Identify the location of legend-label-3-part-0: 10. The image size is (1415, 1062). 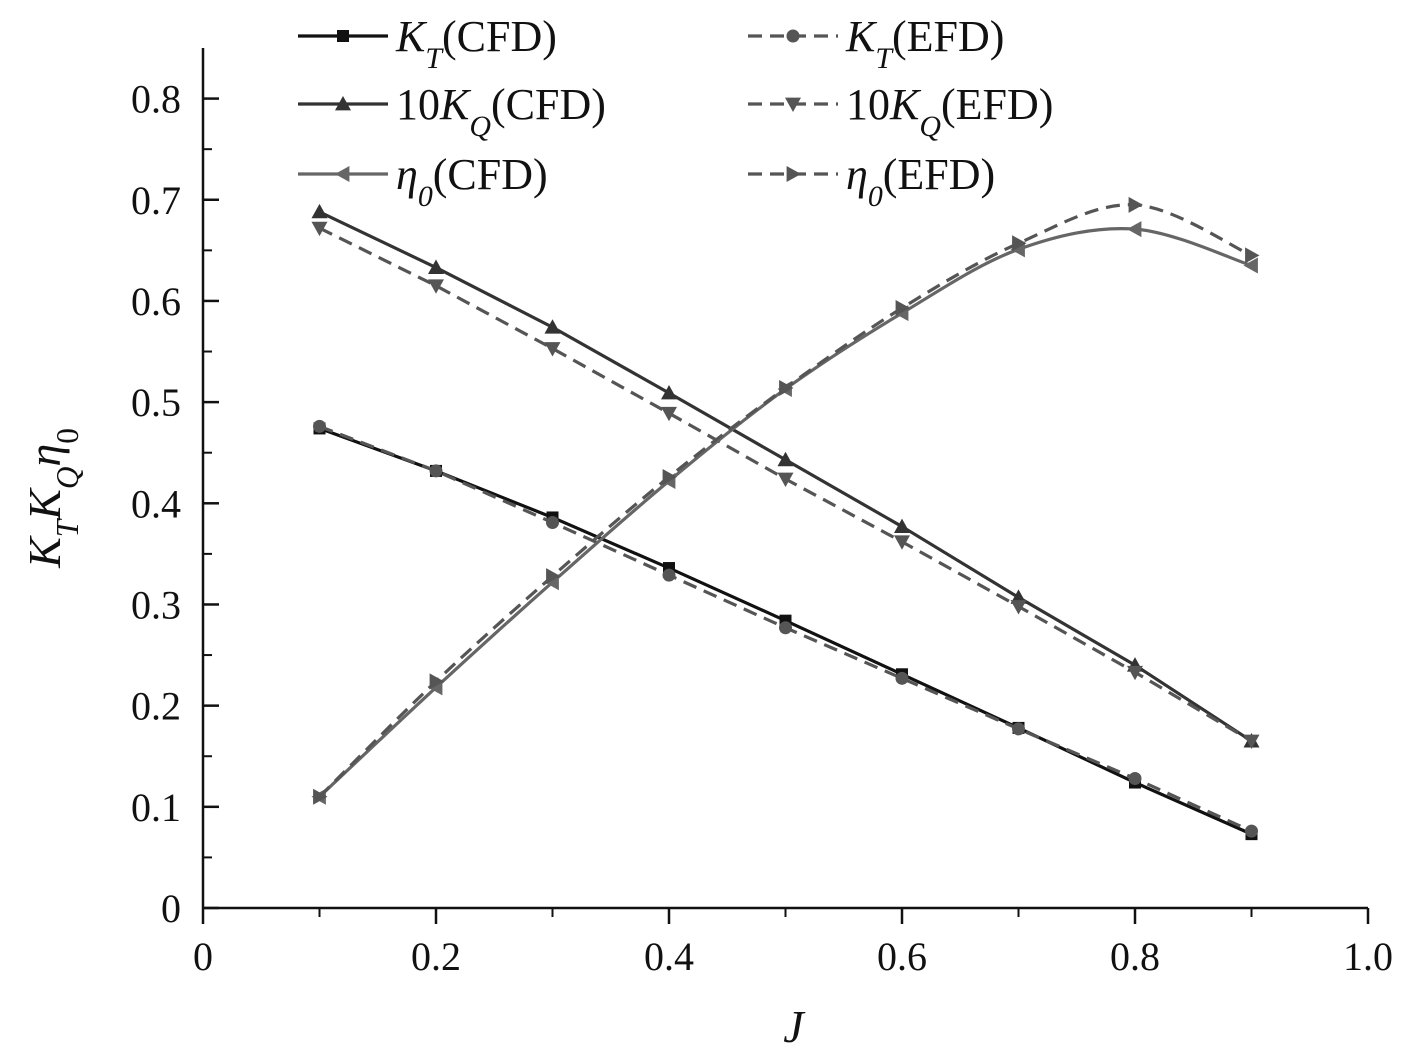
(868, 104).